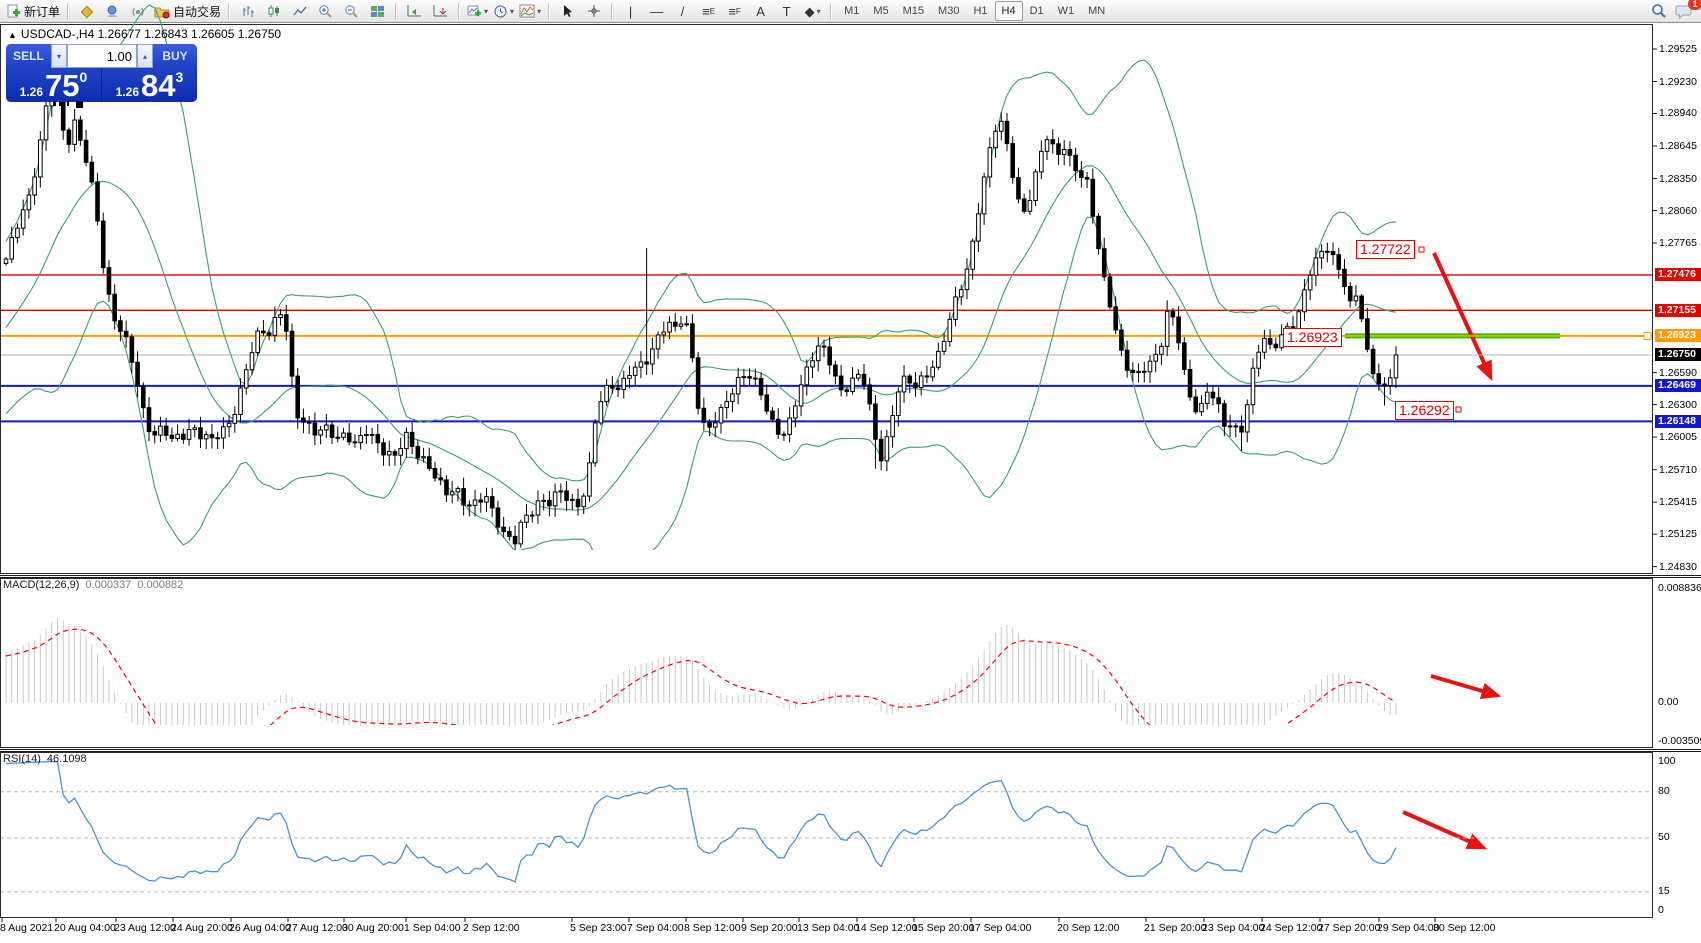 This screenshot has height=943, width=1701. What do you see at coordinates (657, 11) in the screenshot?
I see `horizontal-line-tool: —` at bounding box center [657, 11].